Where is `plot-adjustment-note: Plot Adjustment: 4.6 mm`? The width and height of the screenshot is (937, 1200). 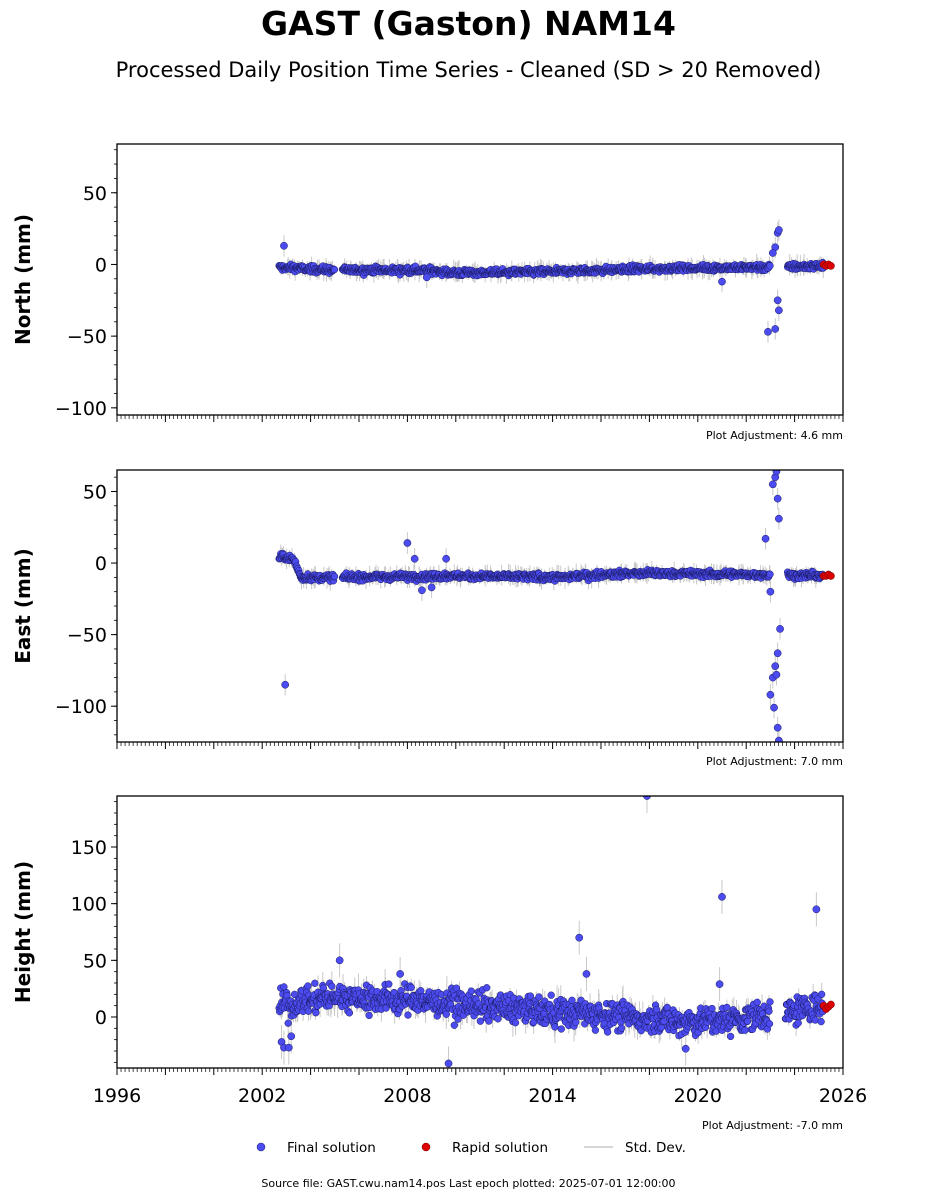 plot-adjustment-note: Plot Adjustment: 4.6 mm is located at coordinates (774, 435).